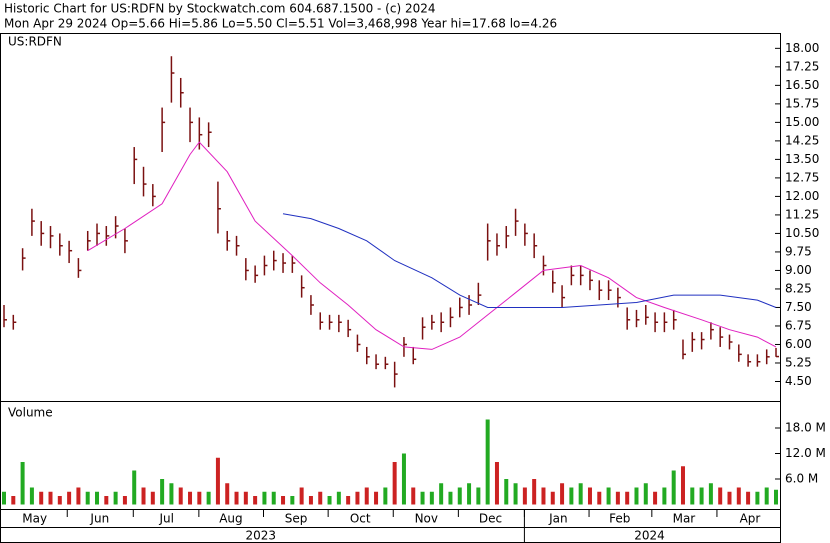 Image resolution: width=830 pixels, height=543 pixels. Describe the element at coordinates (798, 251) in the screenshot. I see `y-tick-label: 9.75` at that location.